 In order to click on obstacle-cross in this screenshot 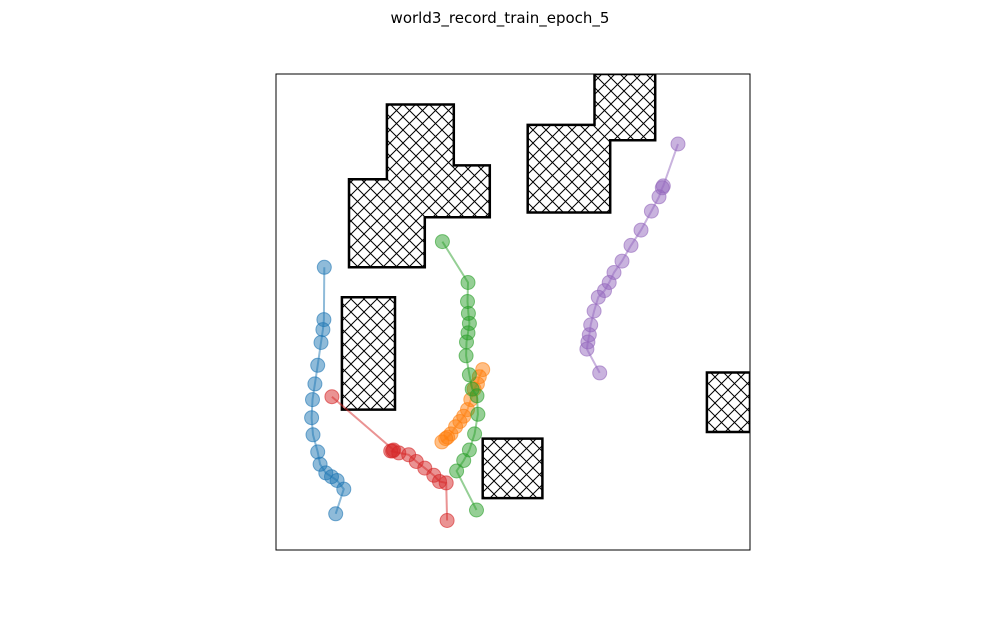, I will do `click(419, 186)`.